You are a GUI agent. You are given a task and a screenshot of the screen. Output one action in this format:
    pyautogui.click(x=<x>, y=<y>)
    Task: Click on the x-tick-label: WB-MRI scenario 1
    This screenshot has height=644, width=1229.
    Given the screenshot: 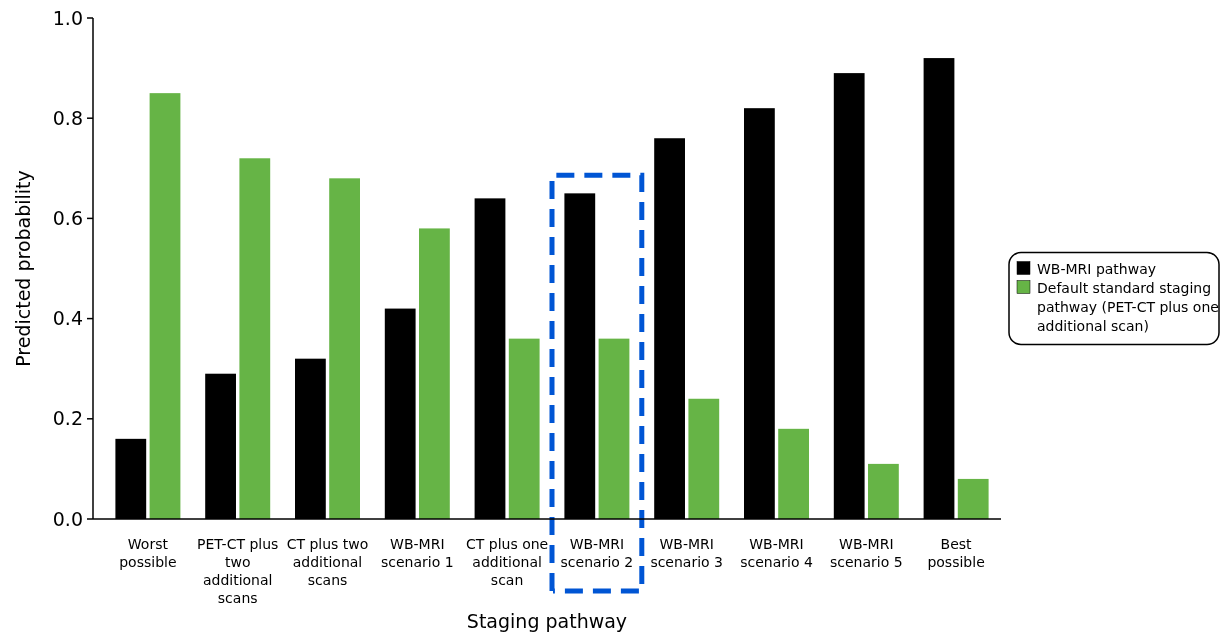 What is the action you would take?
    pyautogui.click(x=417, y=553)
    